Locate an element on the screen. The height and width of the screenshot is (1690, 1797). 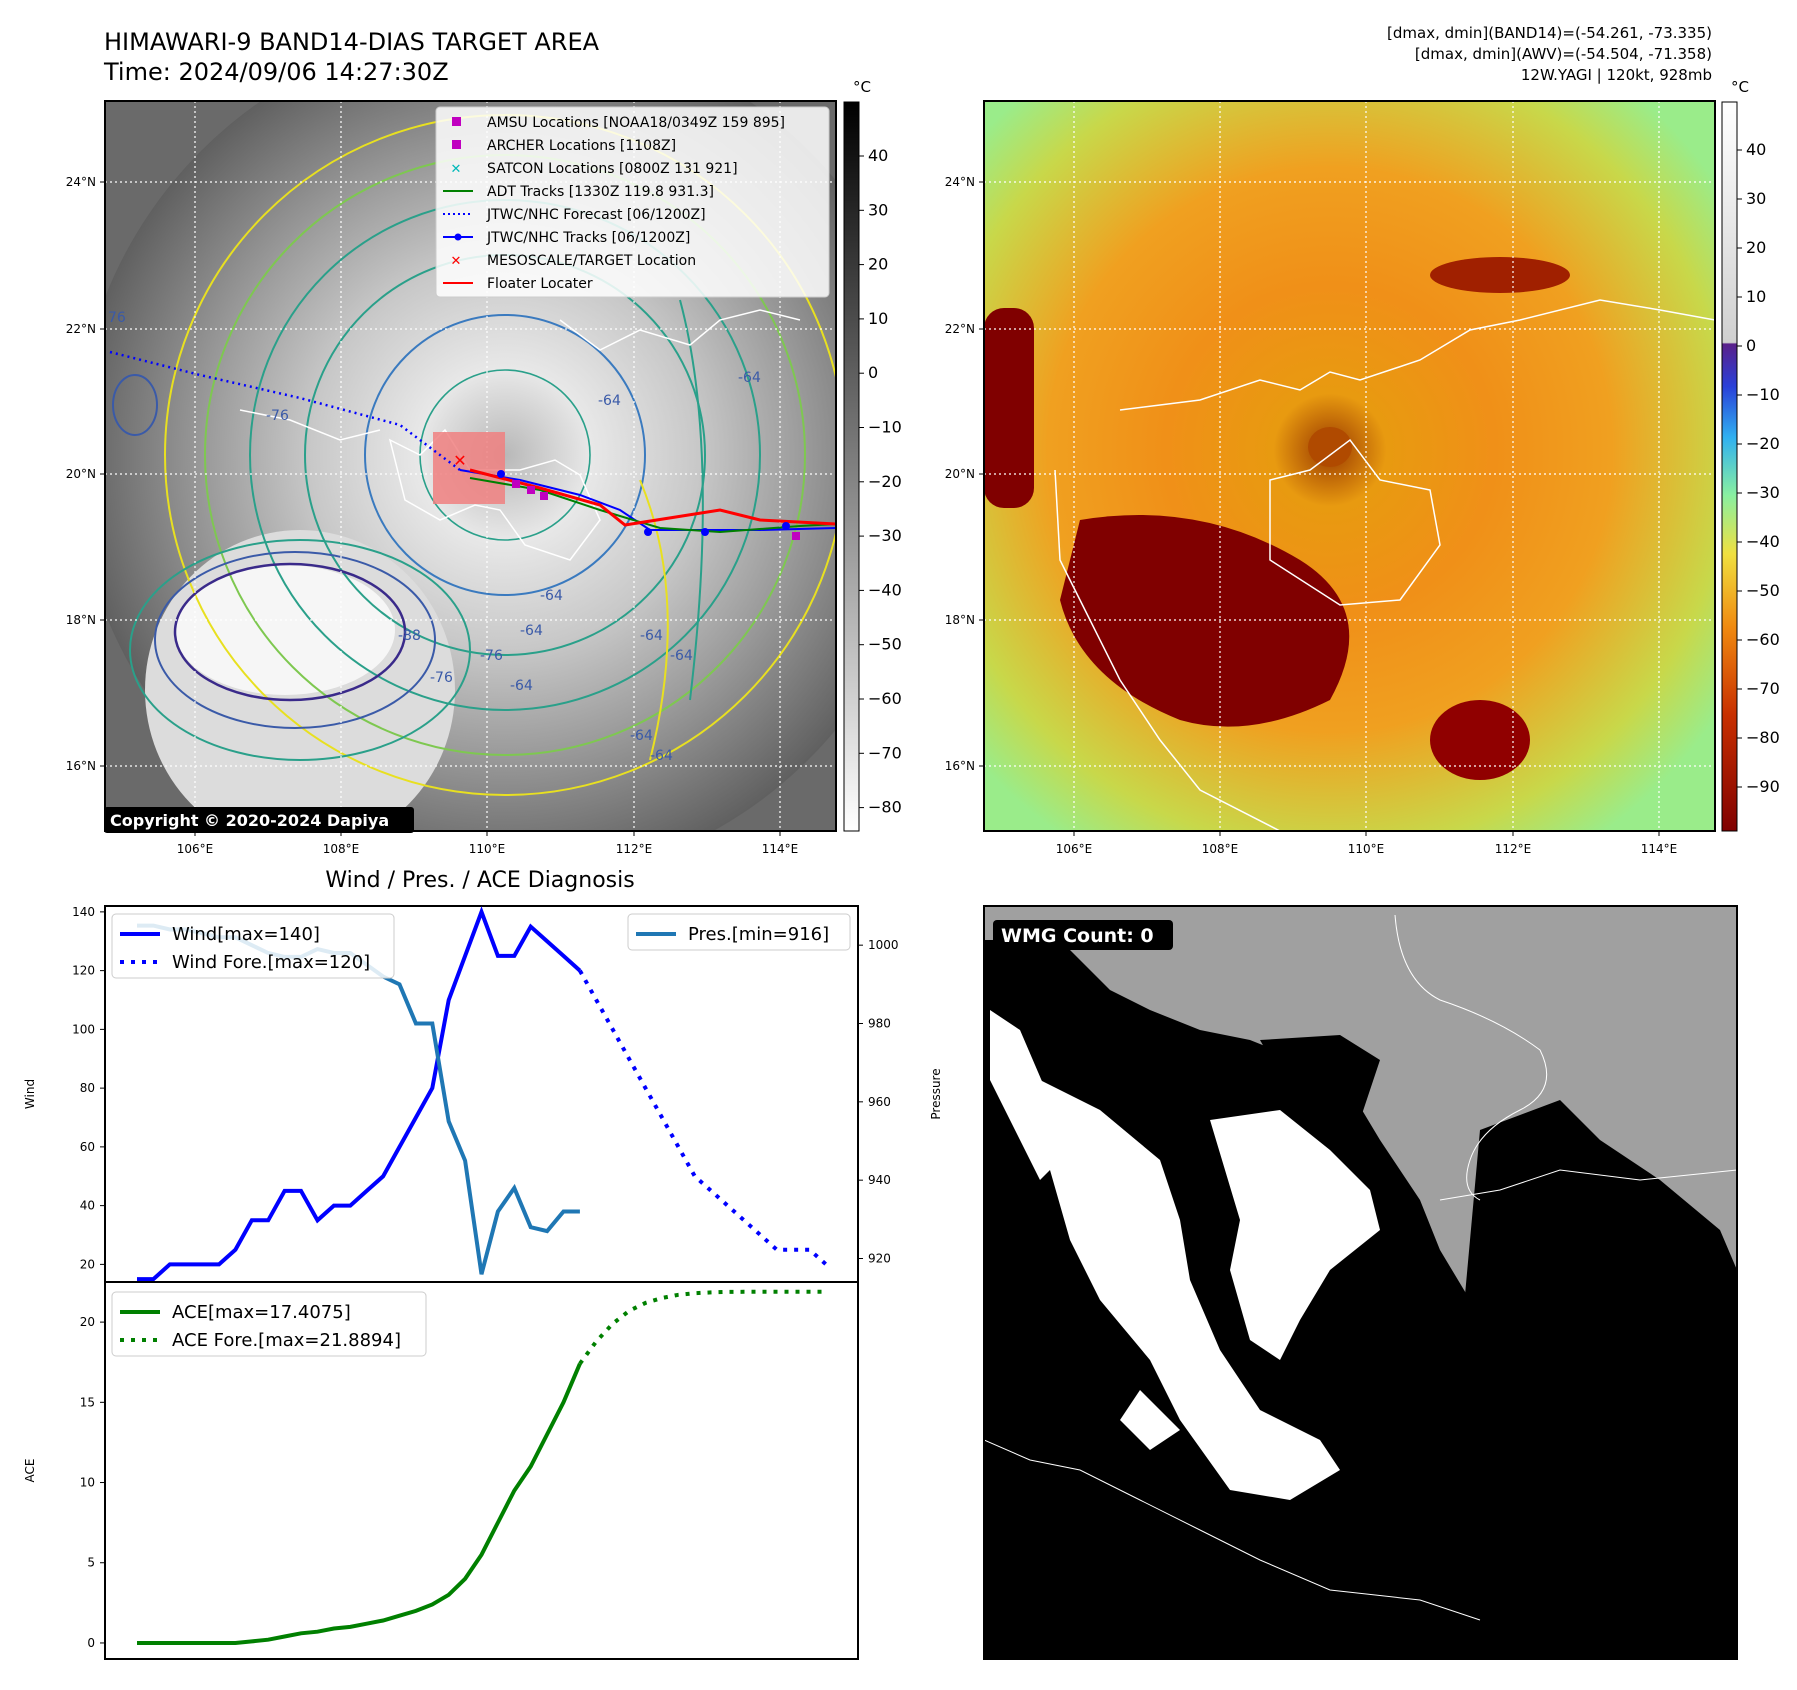
legend-label: JTWC/NHC Forecast [06/1200Z] is located at coordinates (596, 215).